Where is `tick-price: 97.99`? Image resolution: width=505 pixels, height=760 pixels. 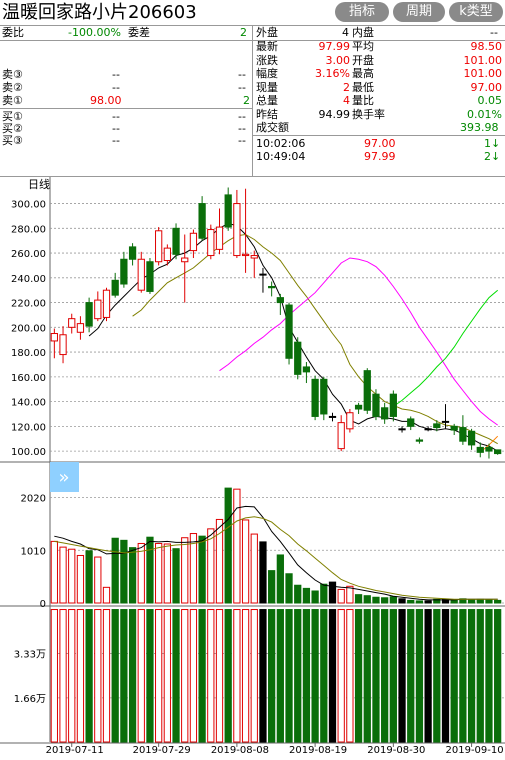
tick-price: 97.99 is located at coordinates (380, 156).